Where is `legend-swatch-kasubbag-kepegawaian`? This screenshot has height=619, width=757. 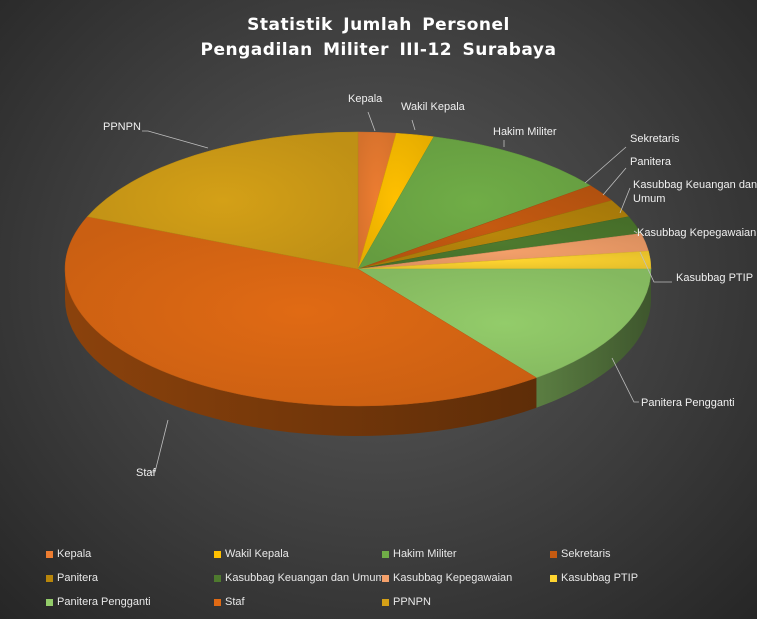
legend-swatch-kasubbag-kepegawaian is located at coordinates (385, 578).